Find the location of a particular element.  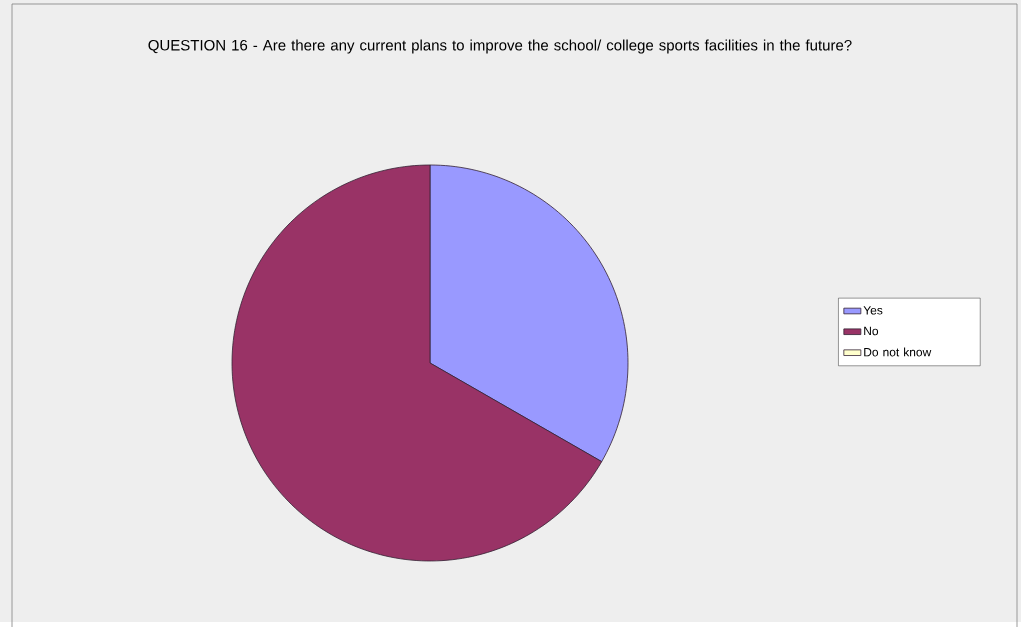

legend-label: Yes is located at coordinates (873, 310).